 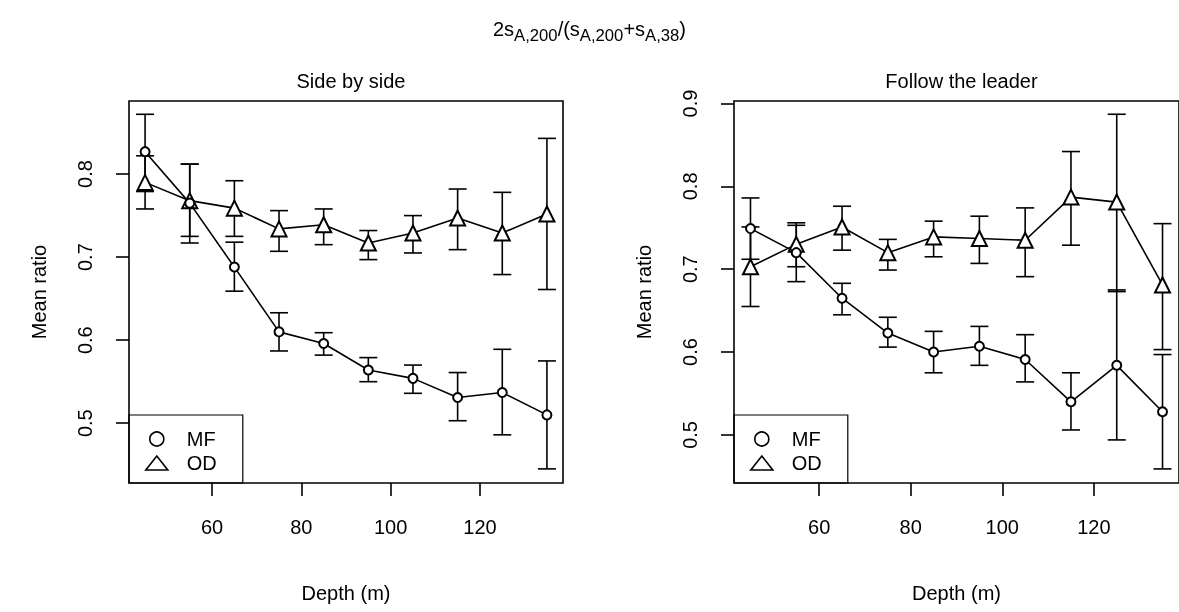 What do you see at coordinates (589, 32) in the screenshot?
I see `text: 2s$_{A,200}$/(s$_{A,200}$+s$_{A,38}$)` at bounding box center [589, 32].